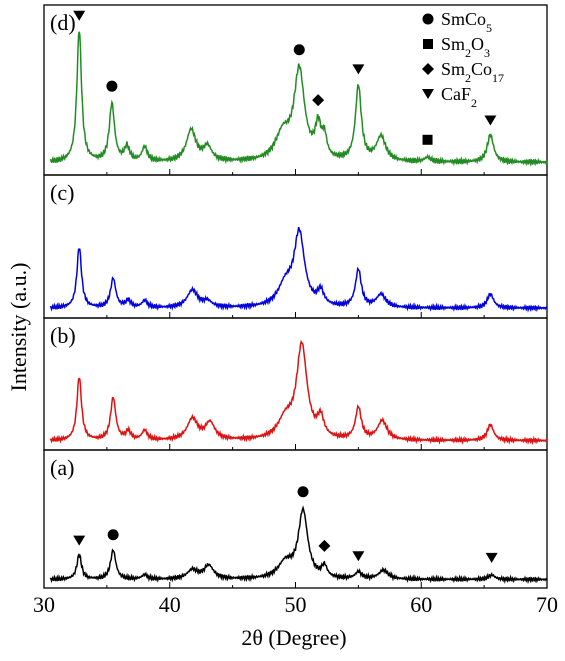 The image size is (565, 661). Describe the element at coordinates (298, 269) in the screenshot. I see `series-line-c` at that location.